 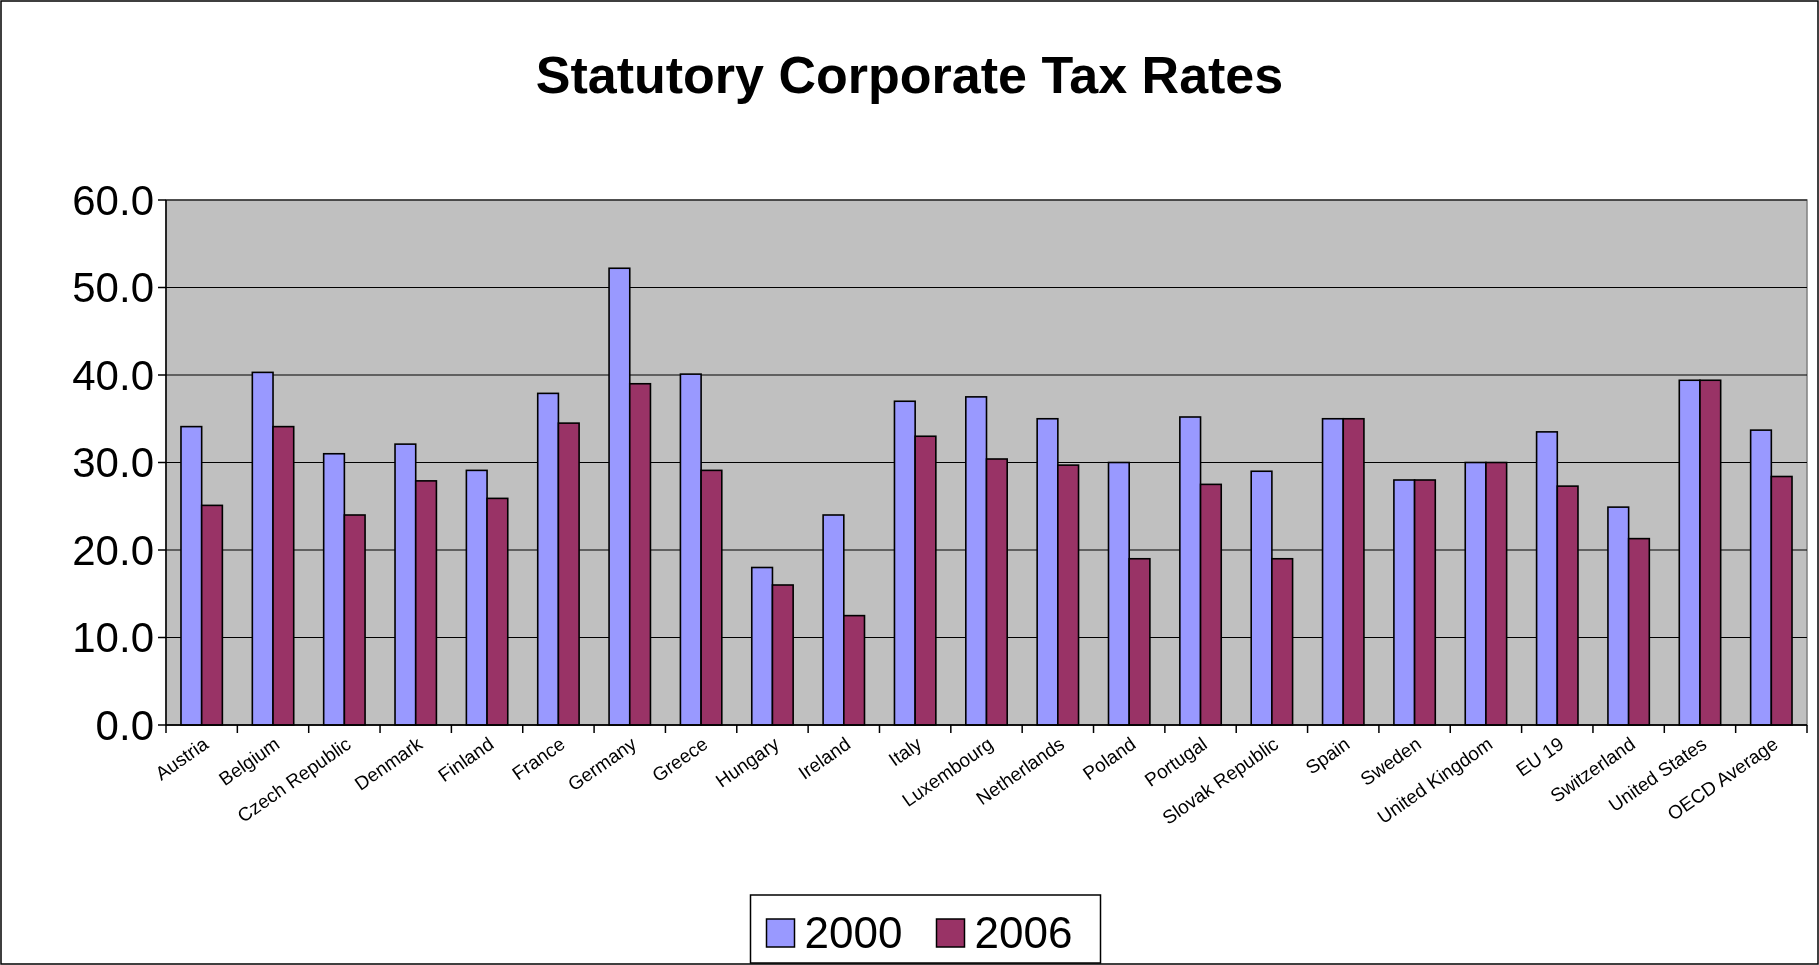 I want to click on y-tick-label: 30.0, so click(x=113, y=463).